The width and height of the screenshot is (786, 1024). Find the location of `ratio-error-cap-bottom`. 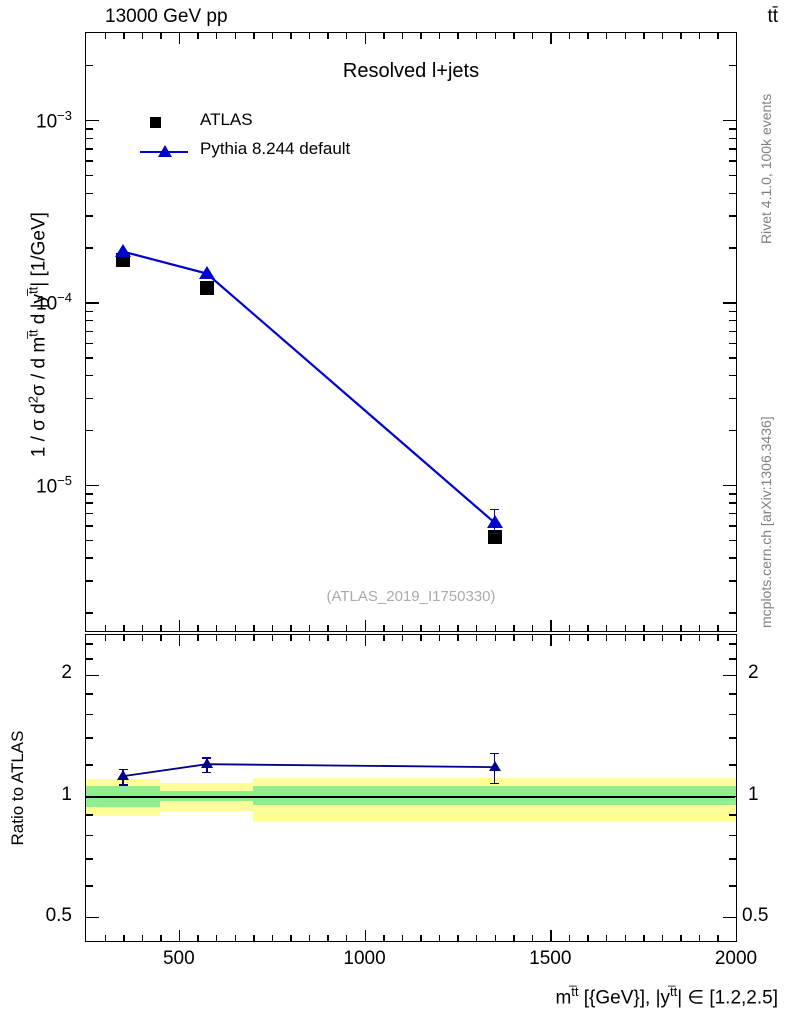

ratio-error-cap-bottom is located at coordinates (207, 772).